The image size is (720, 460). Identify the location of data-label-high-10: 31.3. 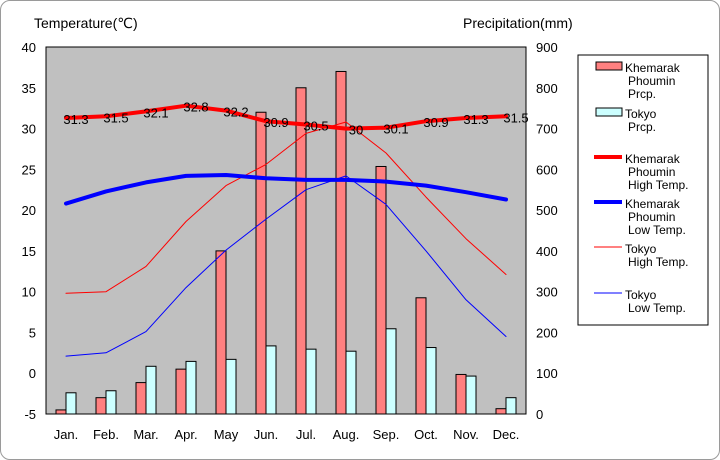
(475, 119).